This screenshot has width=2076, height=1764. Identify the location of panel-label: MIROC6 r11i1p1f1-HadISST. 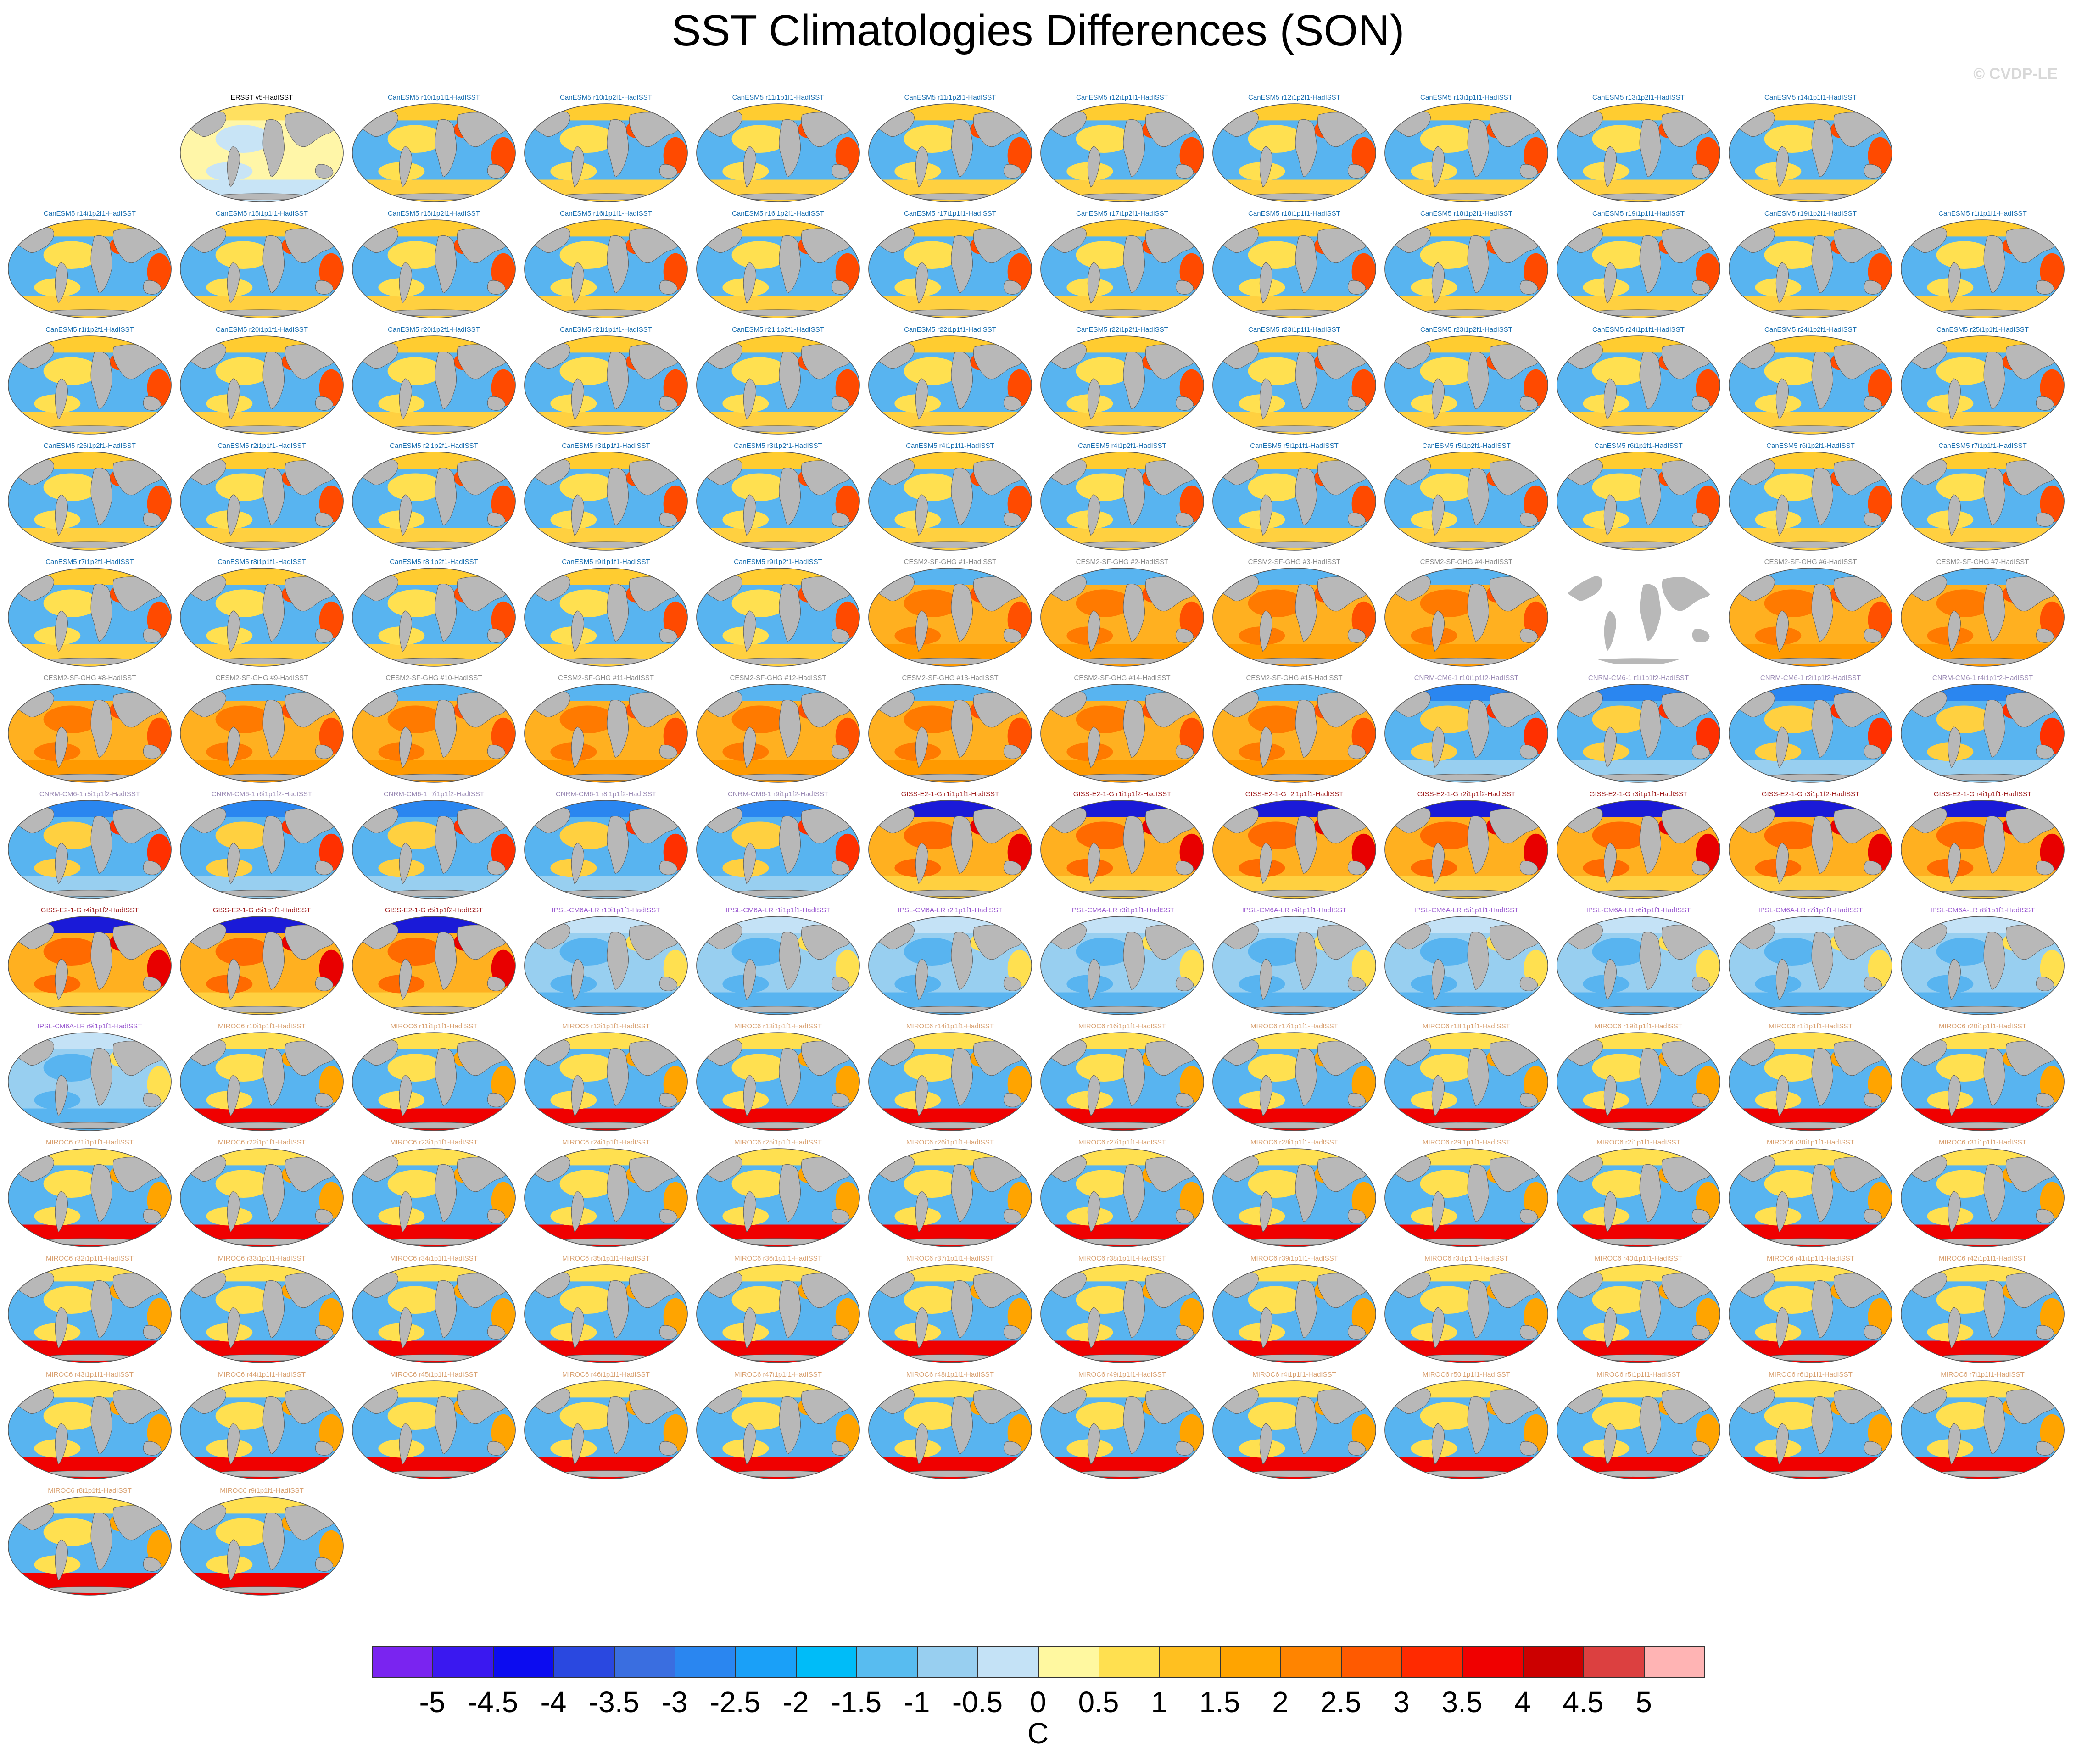
(434, 1026).